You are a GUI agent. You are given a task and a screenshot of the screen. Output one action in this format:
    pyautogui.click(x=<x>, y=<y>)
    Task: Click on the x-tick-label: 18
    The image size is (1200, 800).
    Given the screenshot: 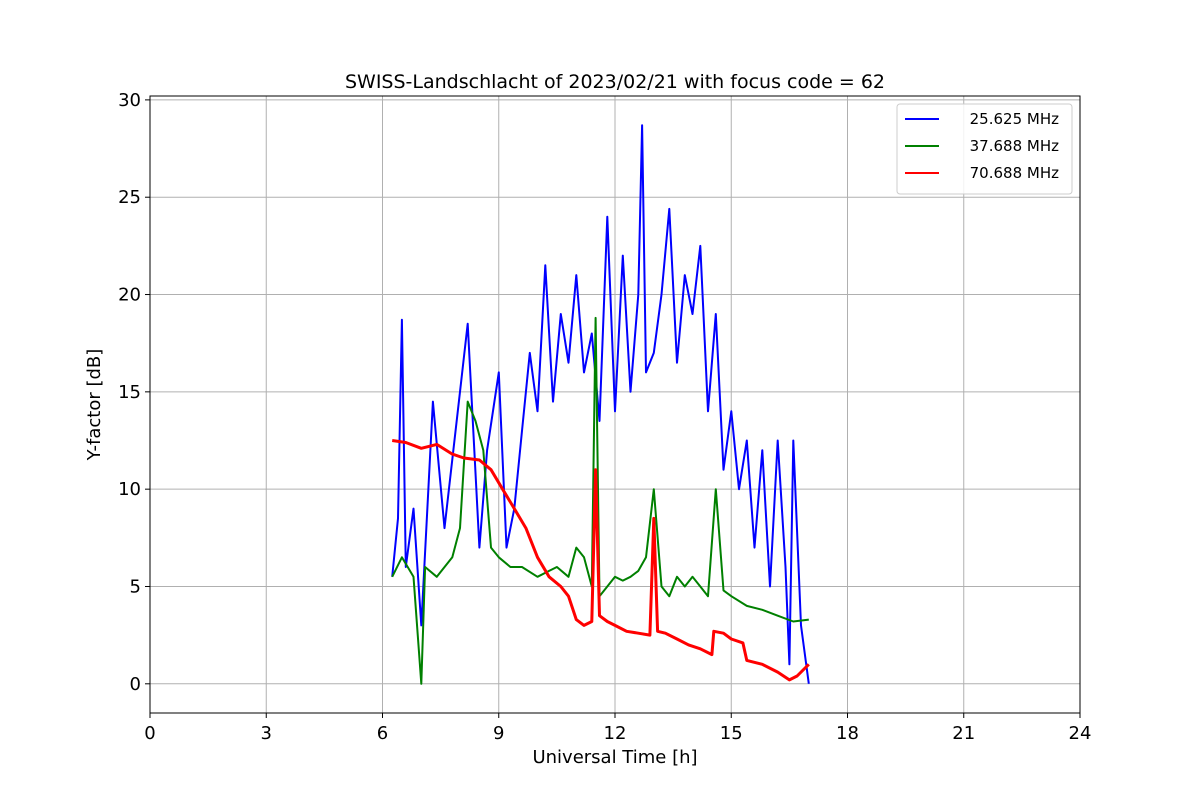 What is the action you would take?
    pyautogui.click(x=847, y=733)
    